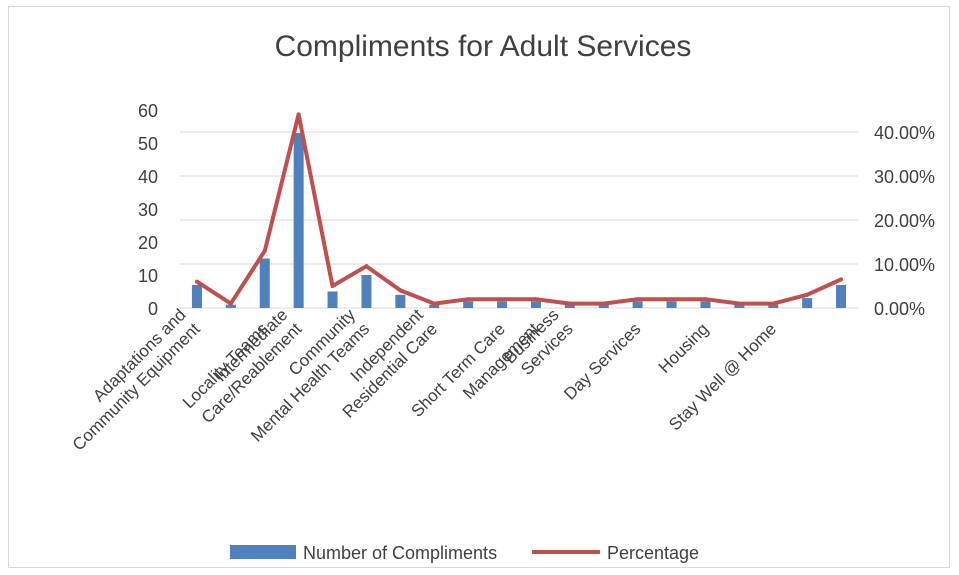 The height and width of the screenshot is (575, 959). I want to click on right-axis-tick-label: 30.00%, so click(904, 177).